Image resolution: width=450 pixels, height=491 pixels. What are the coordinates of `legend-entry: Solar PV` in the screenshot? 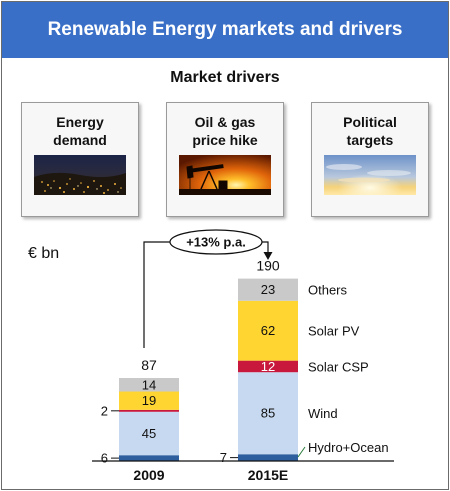 It's located at (334, 331).